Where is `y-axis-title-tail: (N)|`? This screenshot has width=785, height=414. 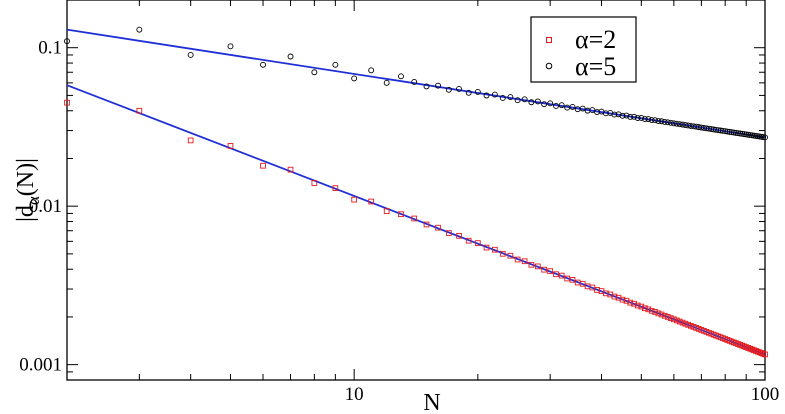
y-axis-title-tail: (N)| is located at coordinates (26, 177).